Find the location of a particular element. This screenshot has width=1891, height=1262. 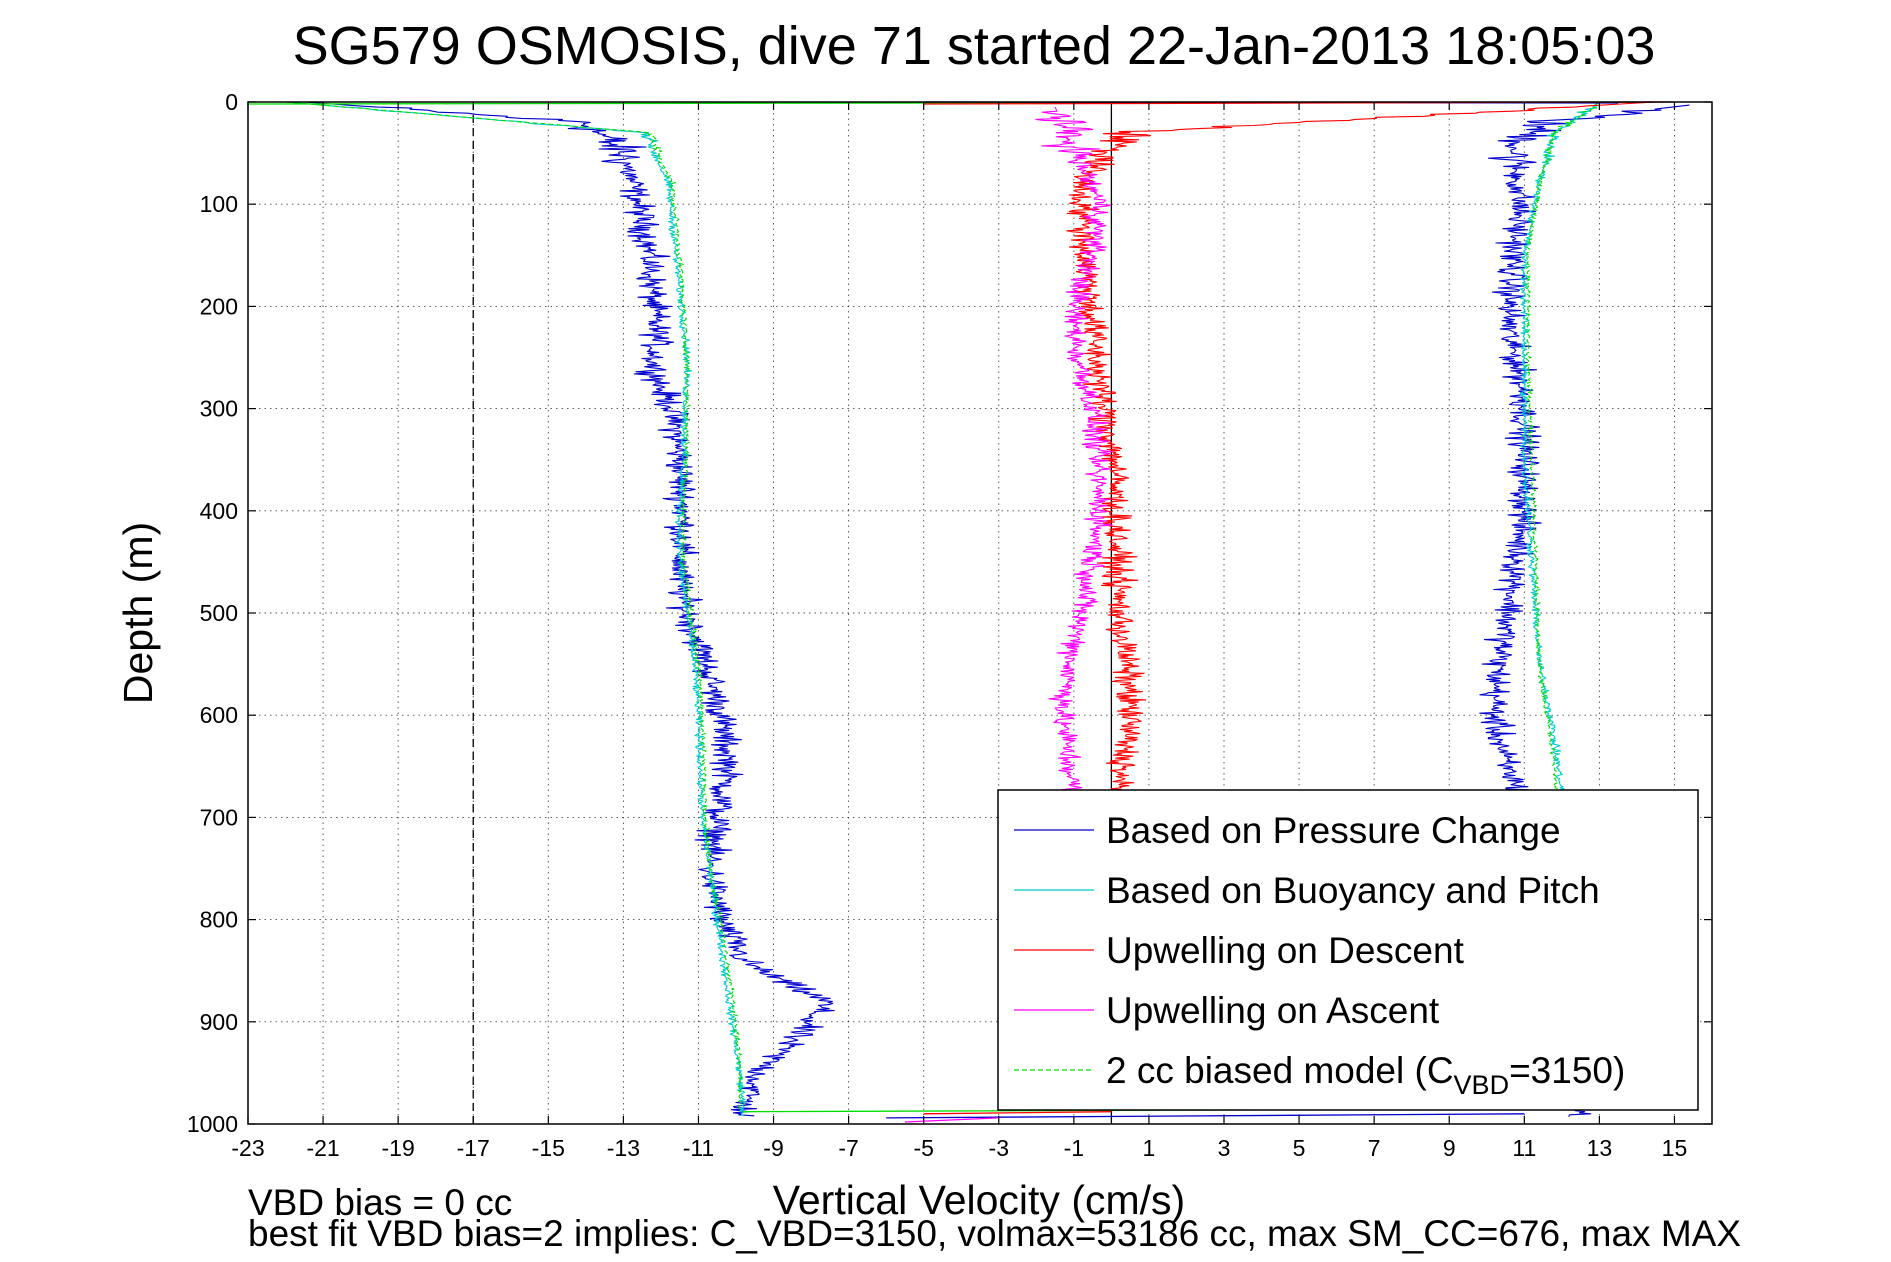

x-tick-label: -23 is located at coordinates (247, 1148).